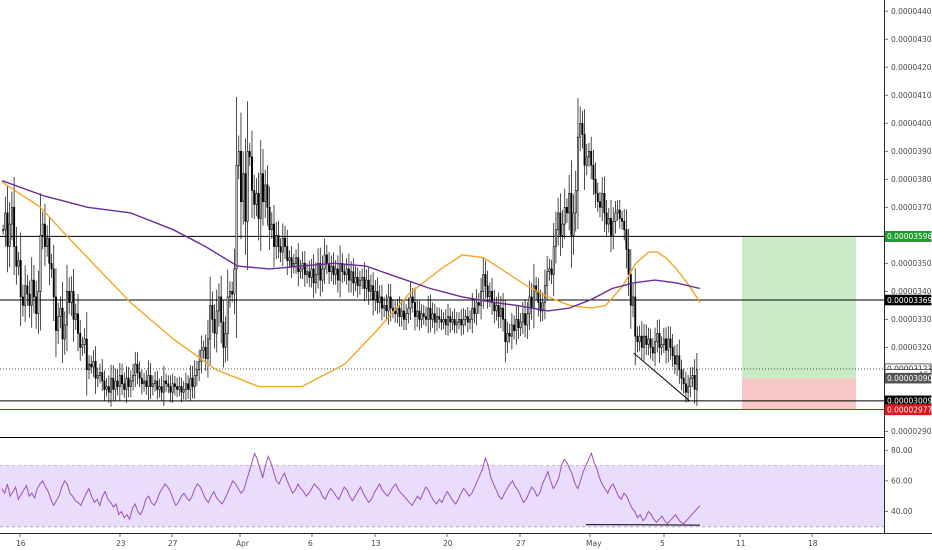 The width and height of the screenshot is (932, 550). What do you see at coordinates (173, 543) in the screenshot?
I see `time-tick-label: 27` at bounding box center [173, 543].